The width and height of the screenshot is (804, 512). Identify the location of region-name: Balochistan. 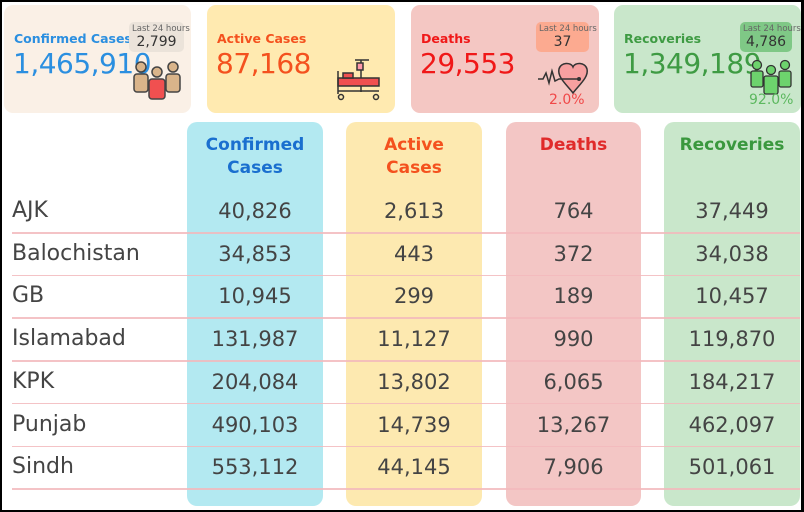
(76, 253).